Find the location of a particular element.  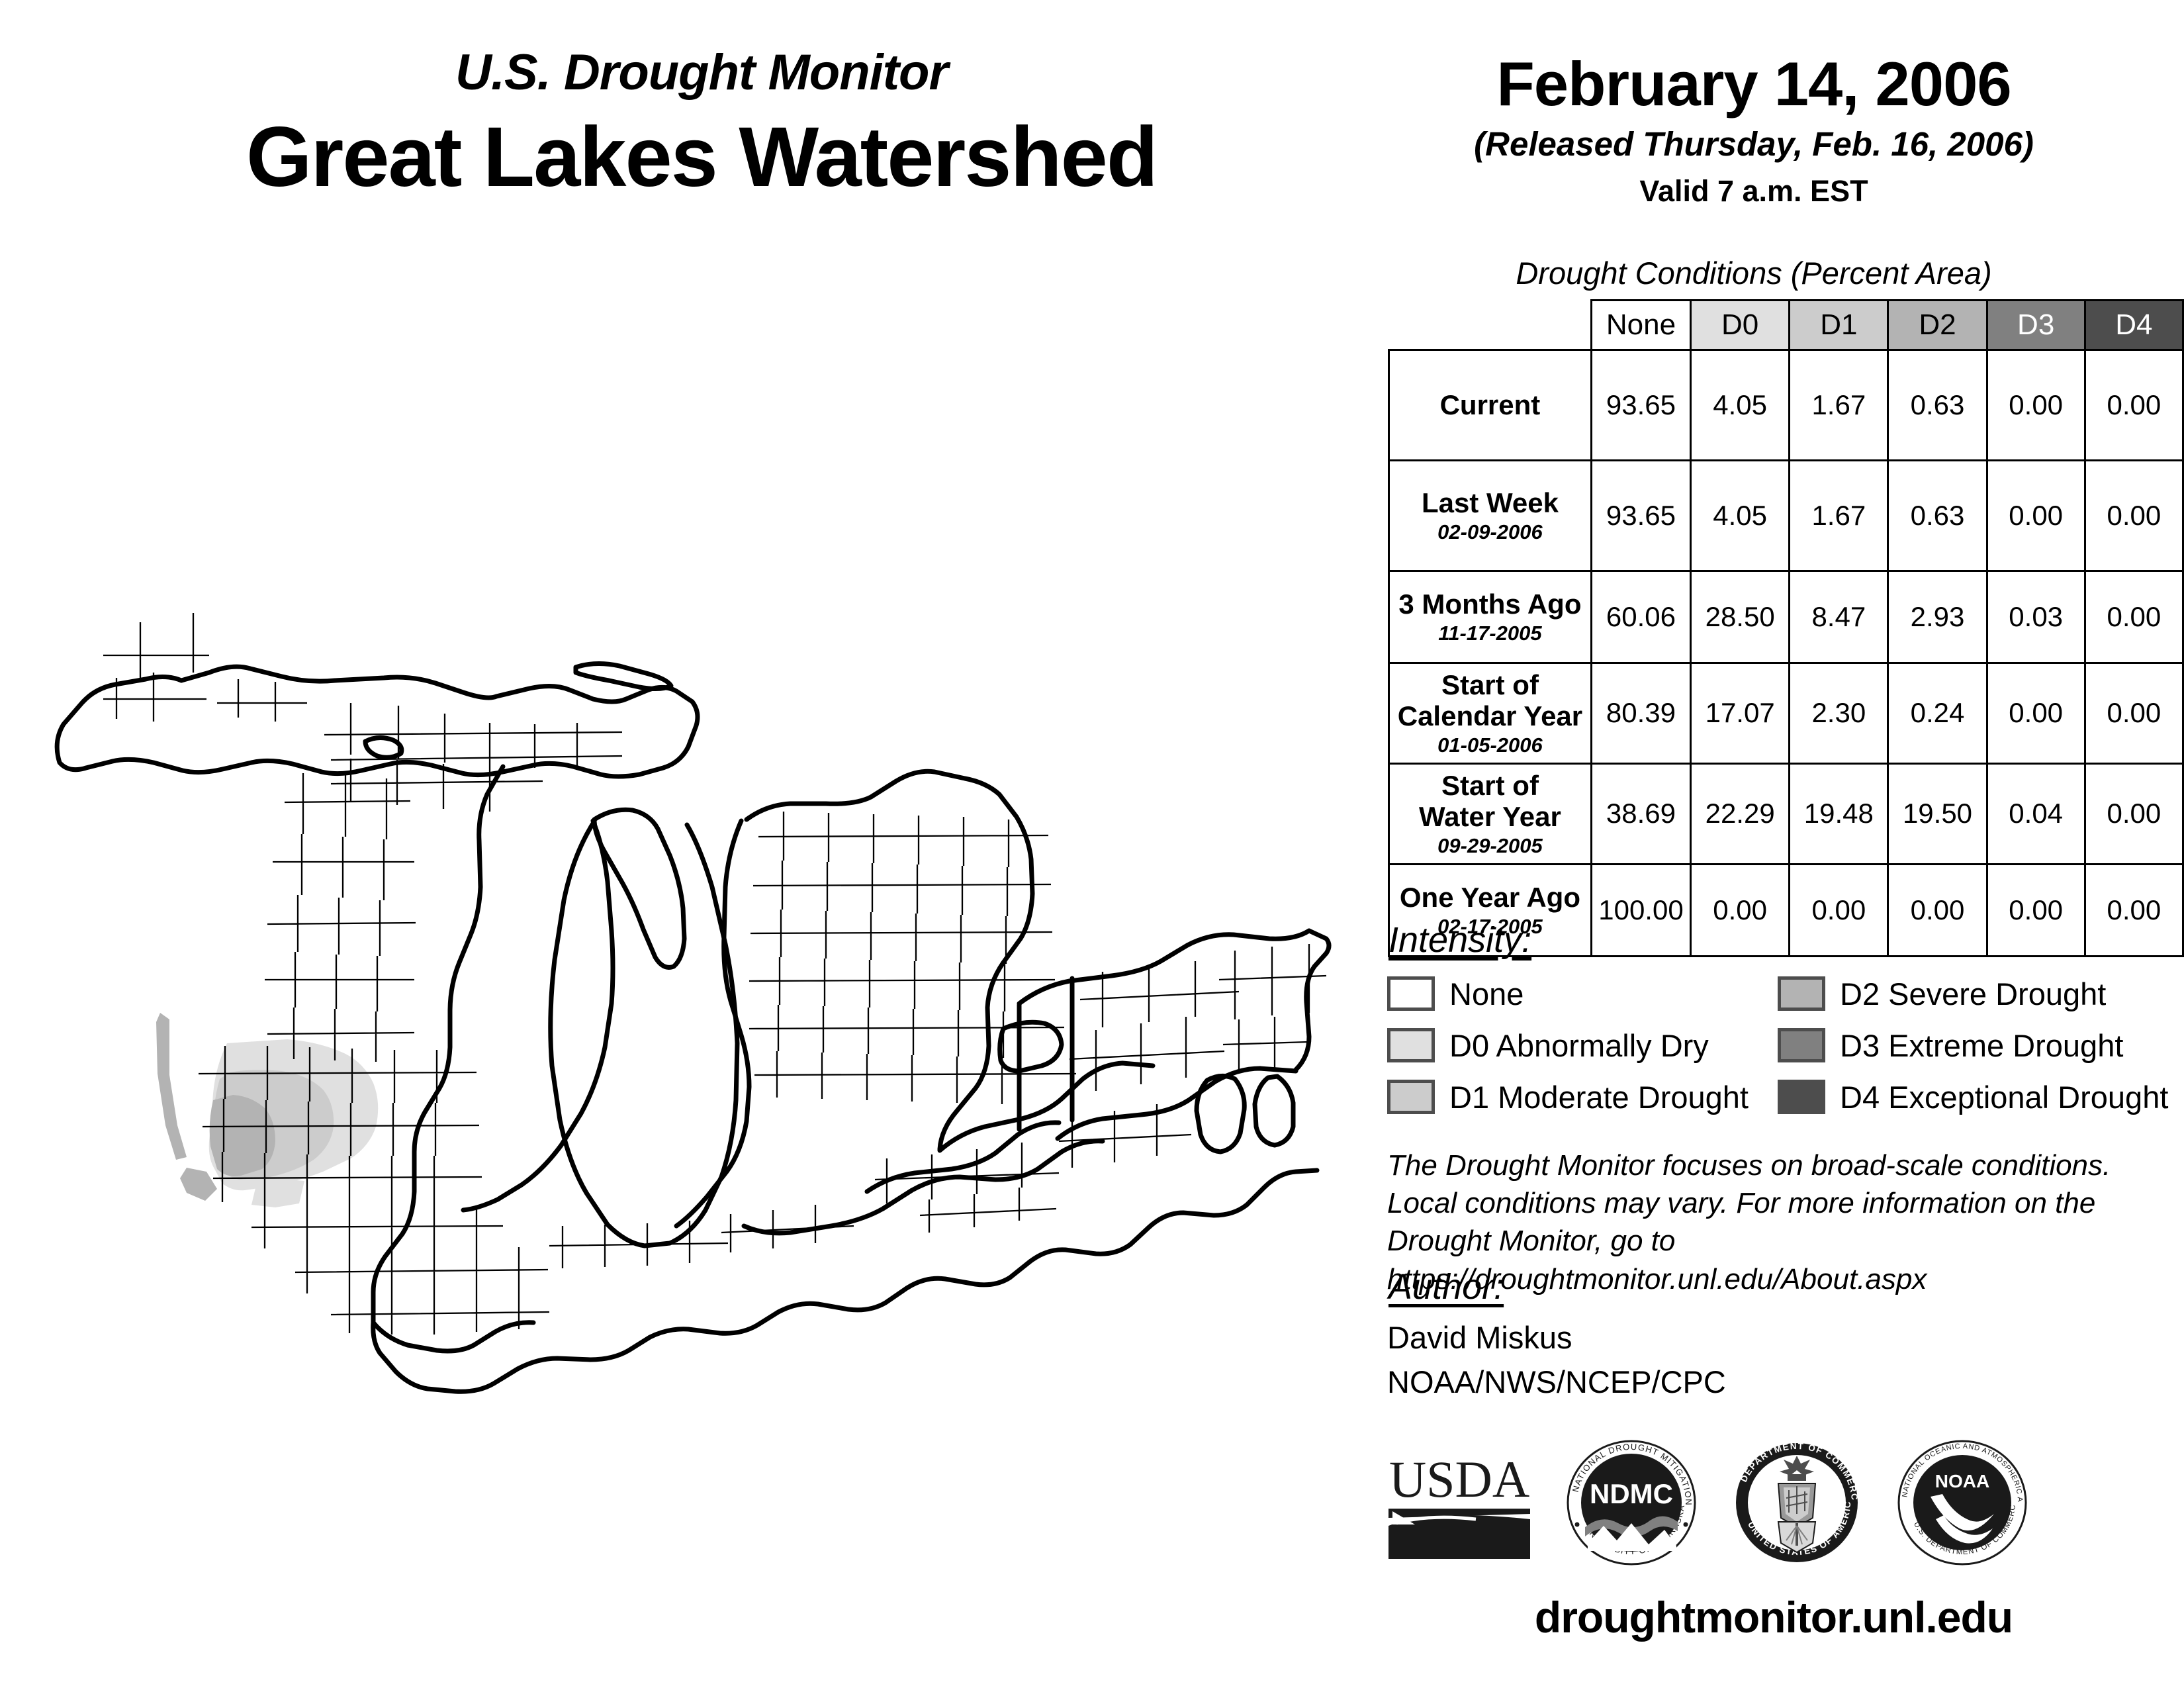

cell-d2: 0.63 is located at coordinates (1937, 515).